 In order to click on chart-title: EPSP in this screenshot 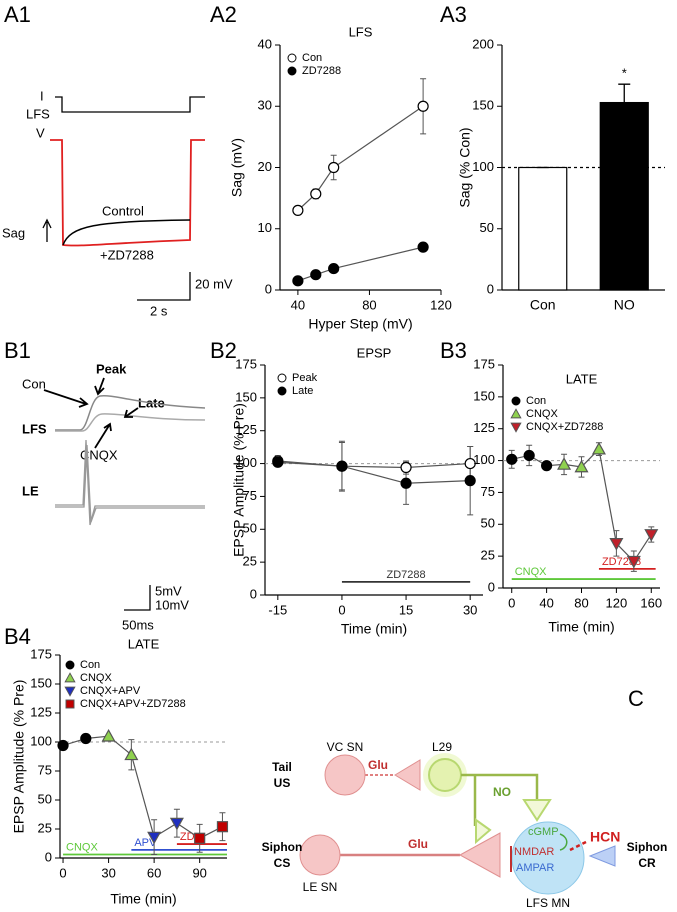, I will do `click(374, 352)`.